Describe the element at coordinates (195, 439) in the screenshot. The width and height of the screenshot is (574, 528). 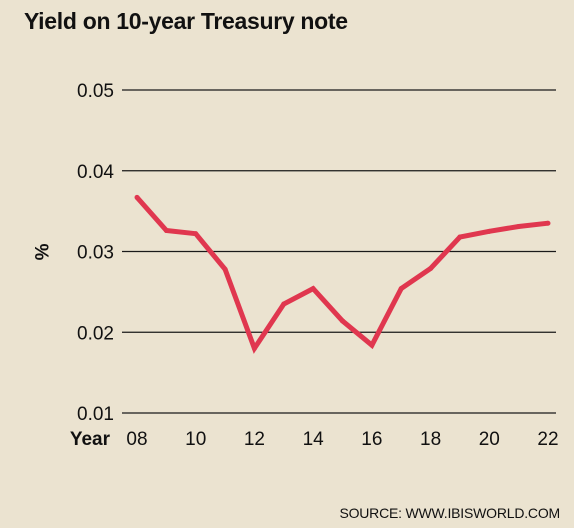
I see `x-tick-label: 10` at that location.